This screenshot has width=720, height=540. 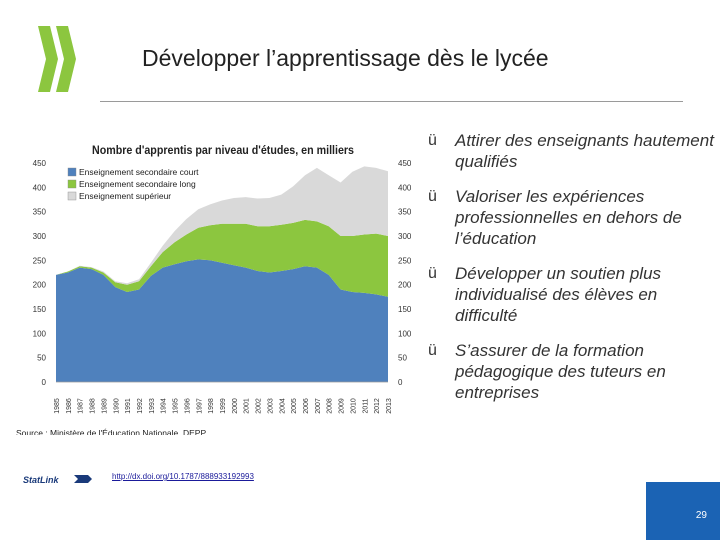 I want to click on statlink-logo: StatLink, so click(x=63, y=479).